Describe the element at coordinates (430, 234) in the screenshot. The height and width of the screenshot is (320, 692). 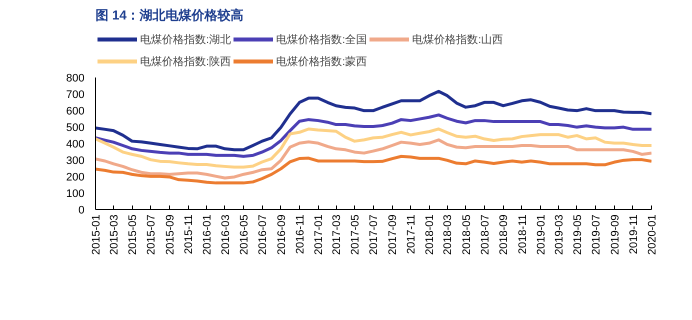
I see `x-tick-label: 2018-01` at that location.